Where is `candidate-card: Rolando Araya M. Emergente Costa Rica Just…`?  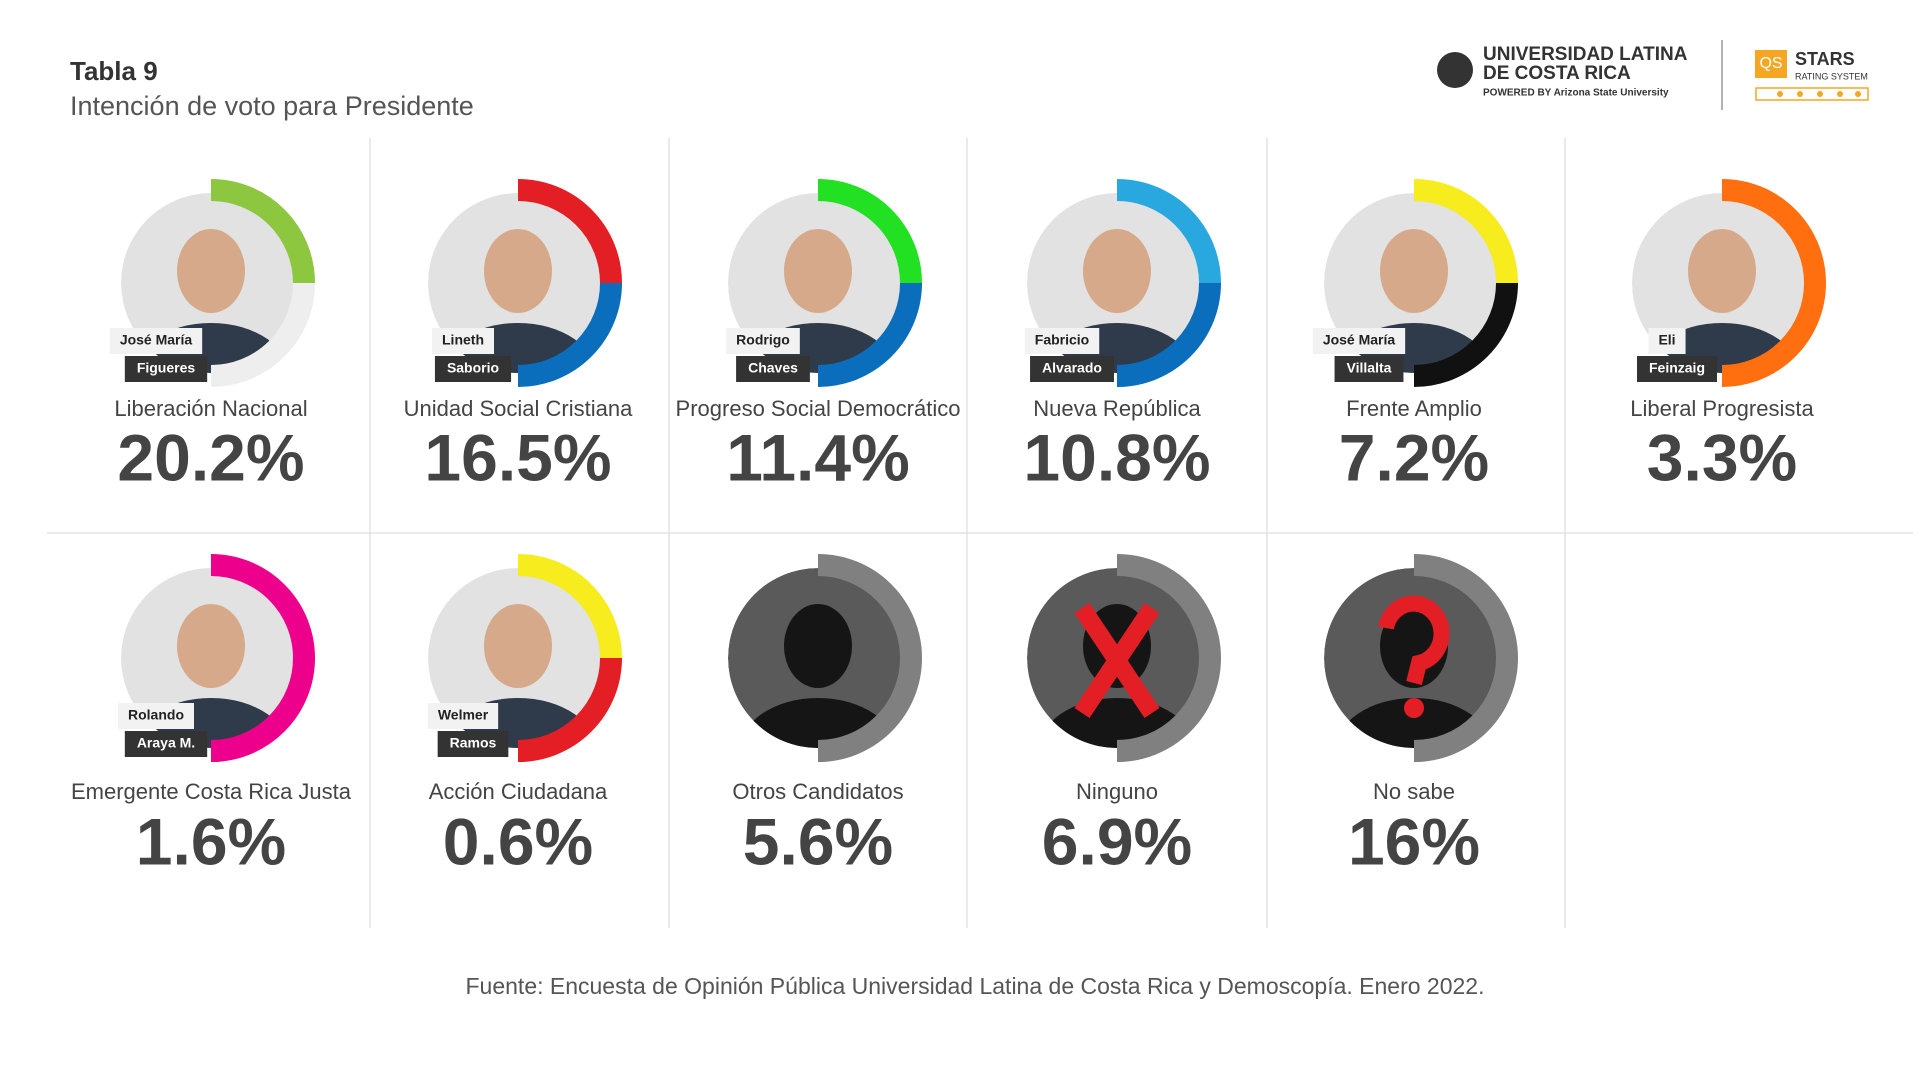
candidate-card: Rolando Araya M. Emergente Costa Rica Just… is located at coordinates (211, 716).